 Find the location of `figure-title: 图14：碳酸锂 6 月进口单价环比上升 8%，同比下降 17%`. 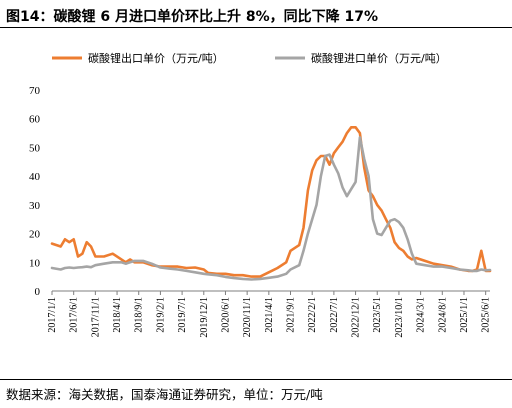

figure-title: 图14：碳酸锂 6 月进口单价环比上升 8%，同比下降 17% is located at coordinates (192, 17).